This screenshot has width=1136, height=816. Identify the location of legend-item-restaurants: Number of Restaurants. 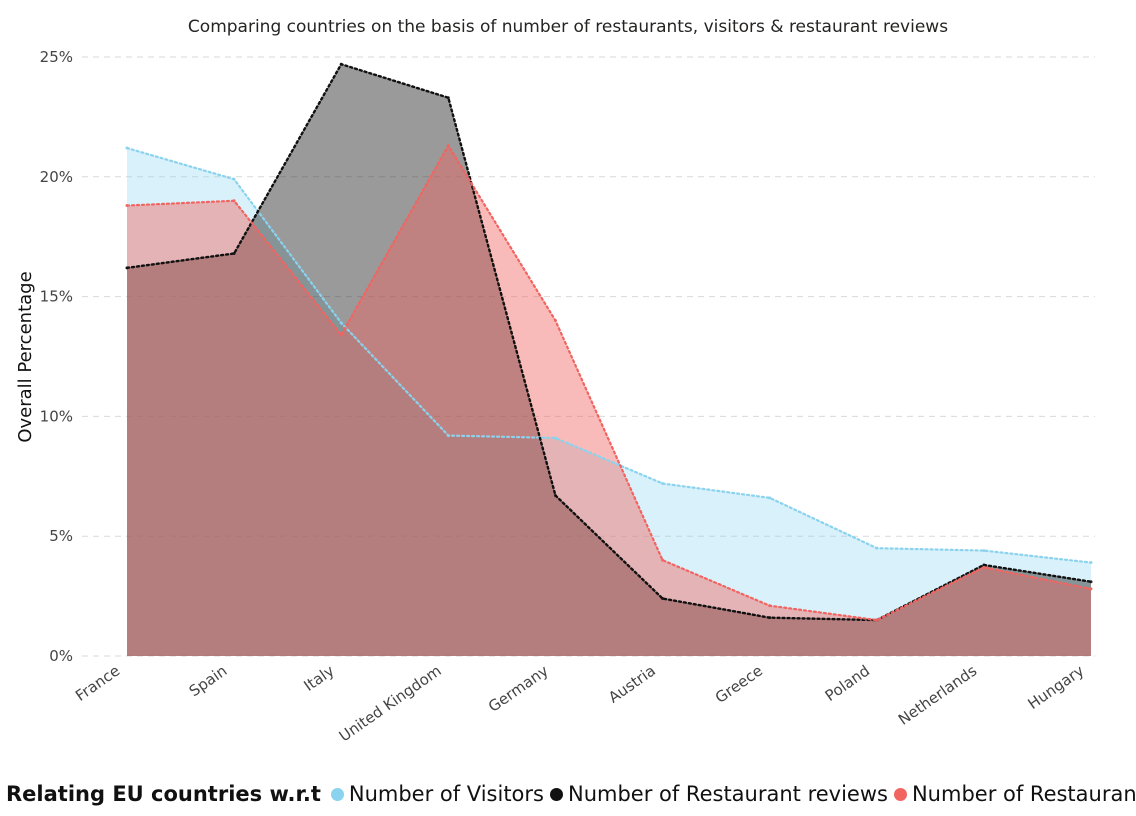
(1014, 794).